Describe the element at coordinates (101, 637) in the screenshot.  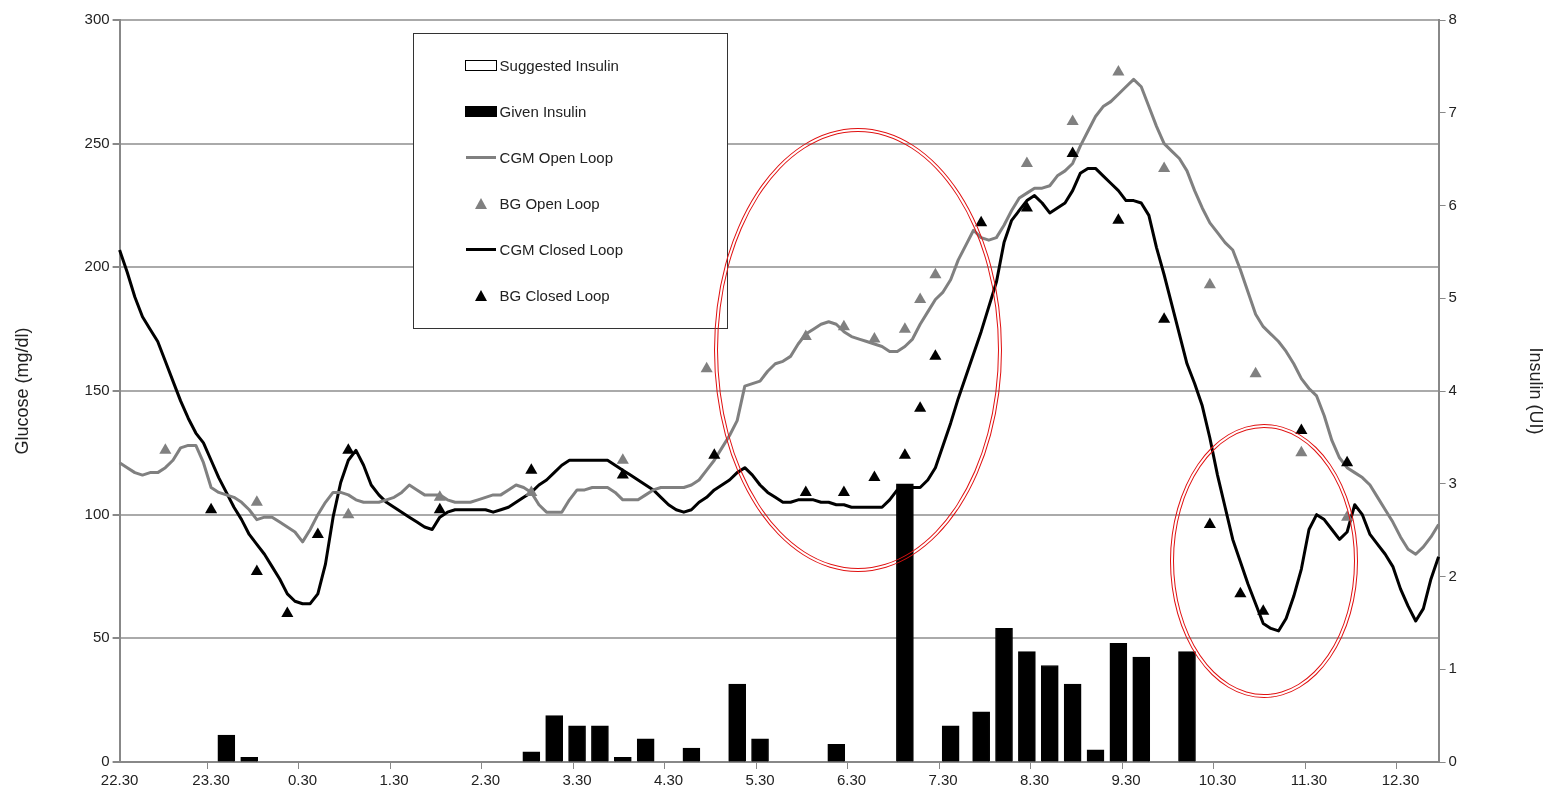
I see `y-tick-label: 50` at that location.